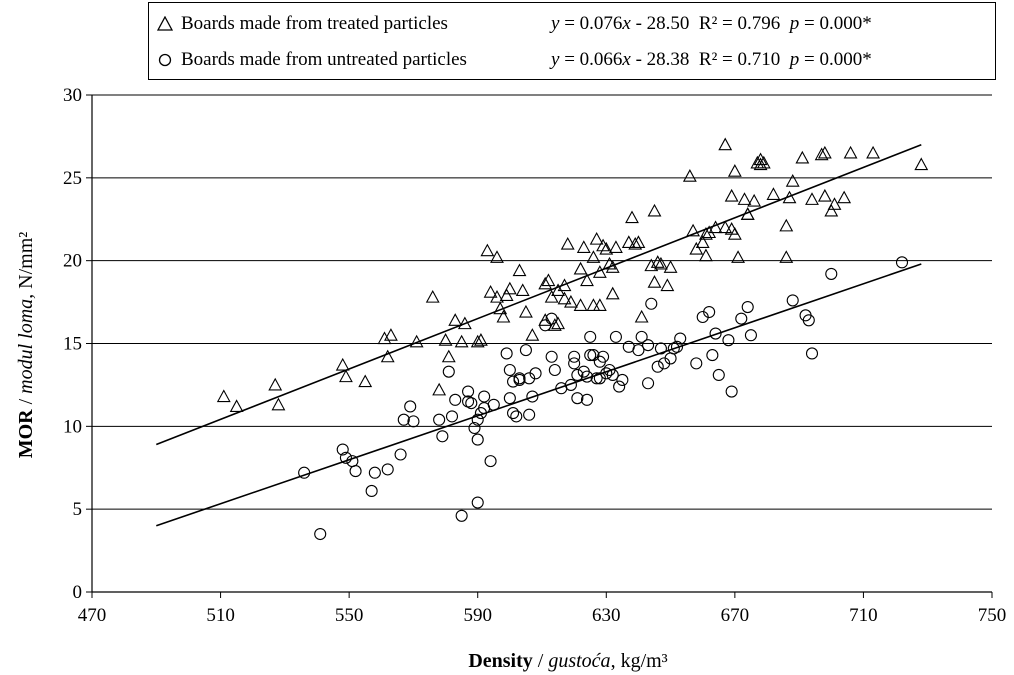 The height and width of the screenshot is (675, 1014). What do you see at coordinates (72, 344) in the screenshot?
I see `y-tick-label: 15` at bounding box center [72, 344].